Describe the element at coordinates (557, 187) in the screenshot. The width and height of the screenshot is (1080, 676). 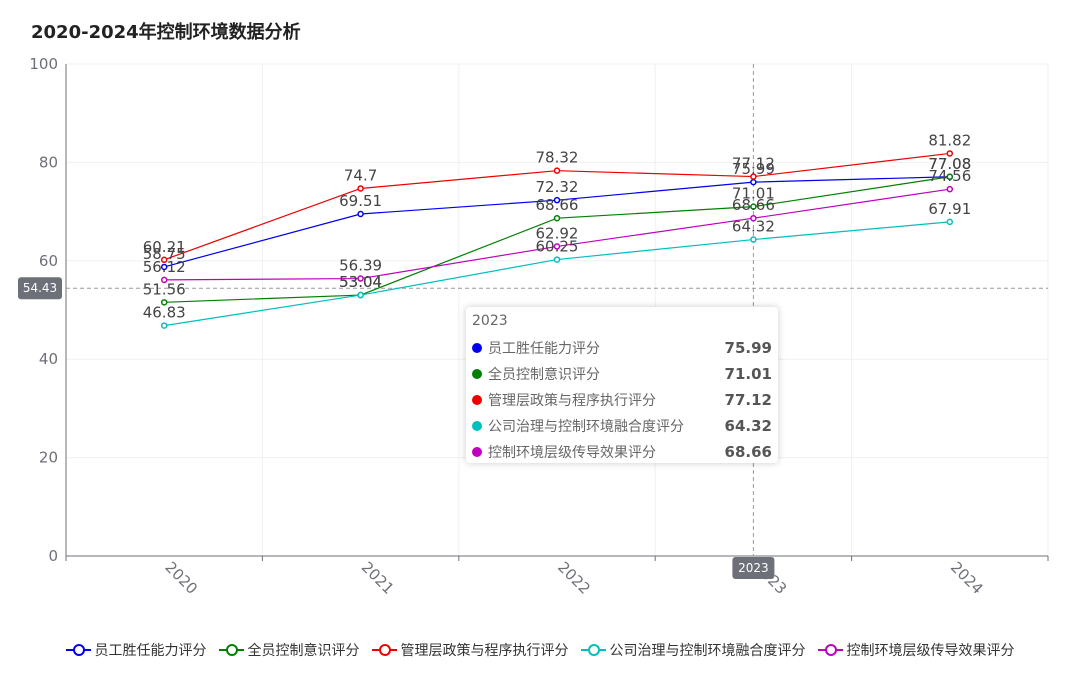
I see `data-label: 72.32` at that location.